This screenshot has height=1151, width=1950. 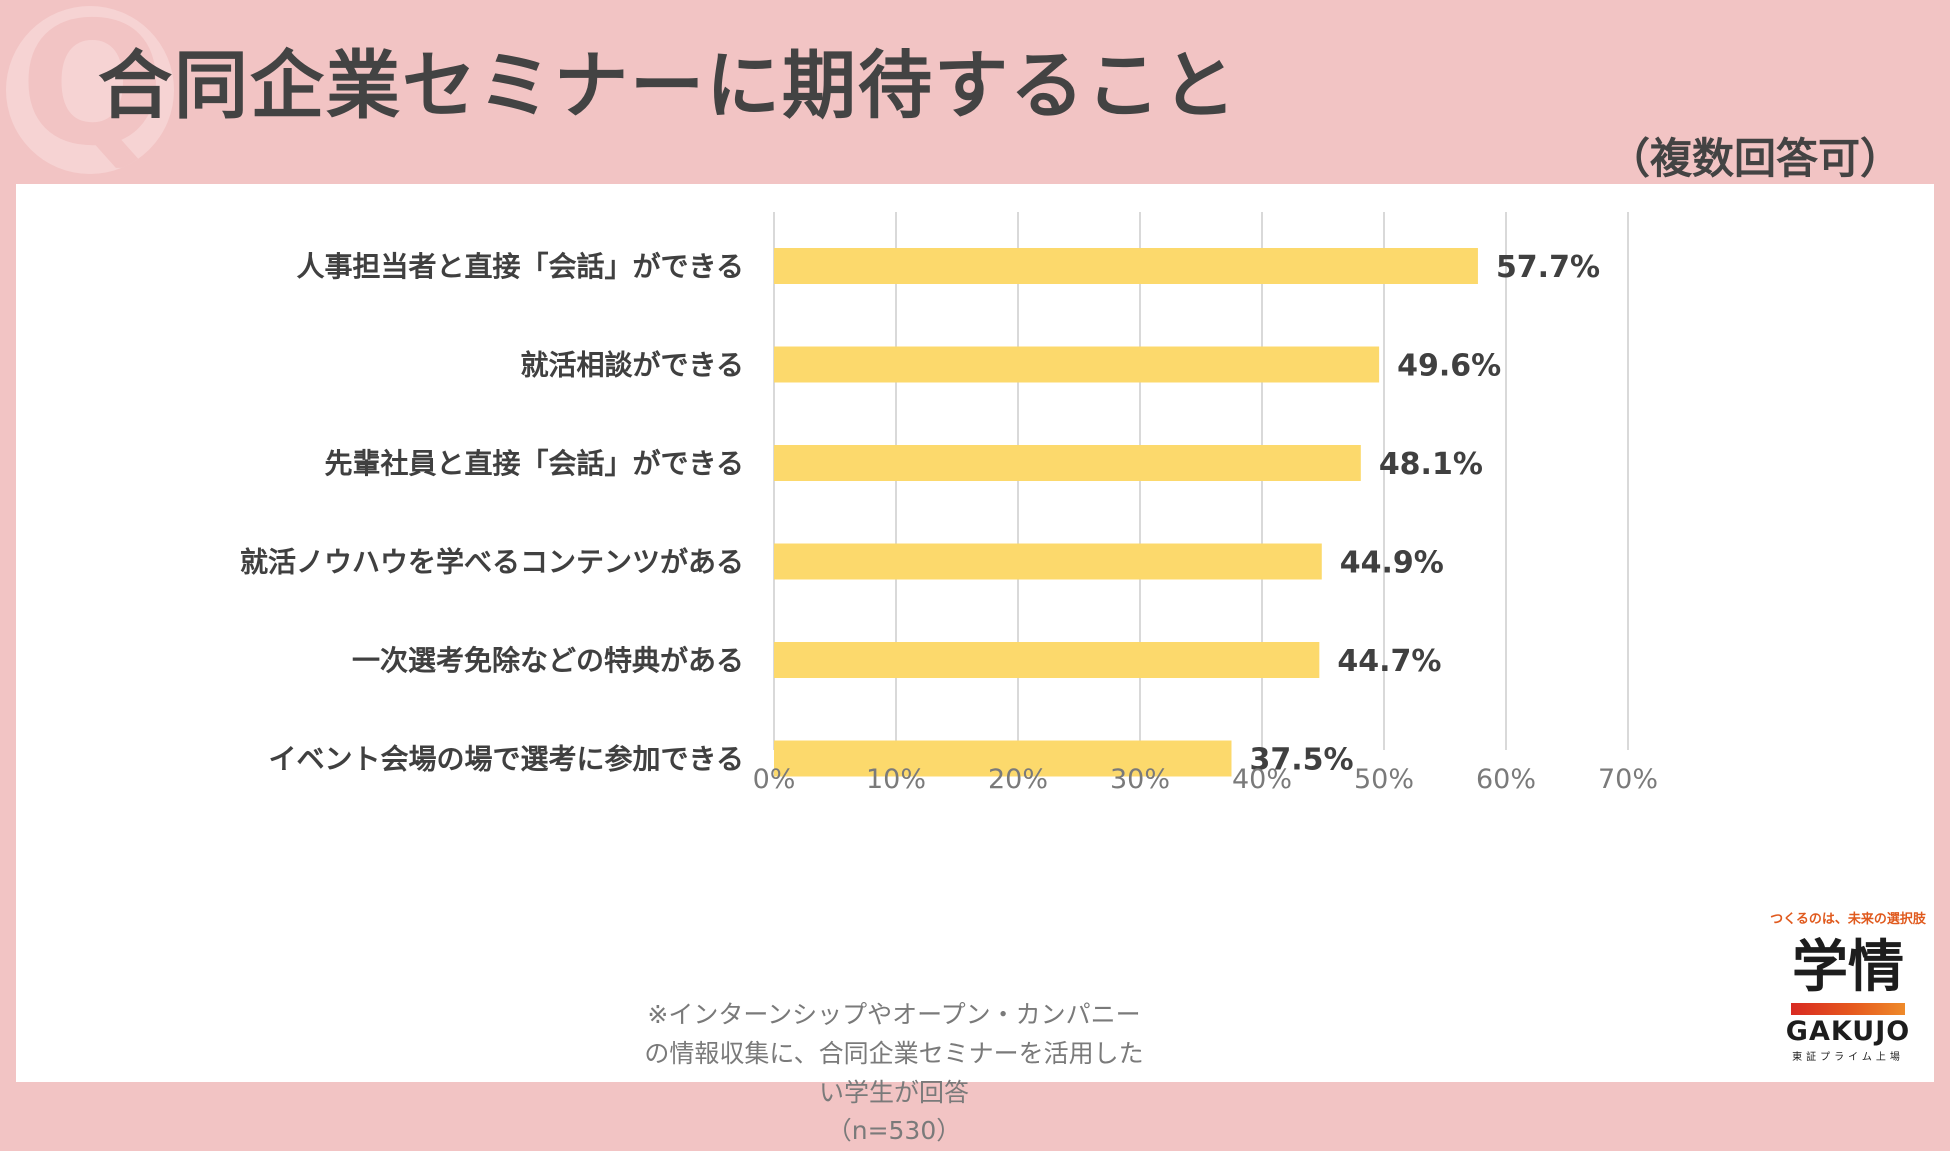 I want to click on gakujo-logo: つくるのは、未来の選択肢 学情 GAKUJO 東証プライム上場, so click(x=1848, y=985).